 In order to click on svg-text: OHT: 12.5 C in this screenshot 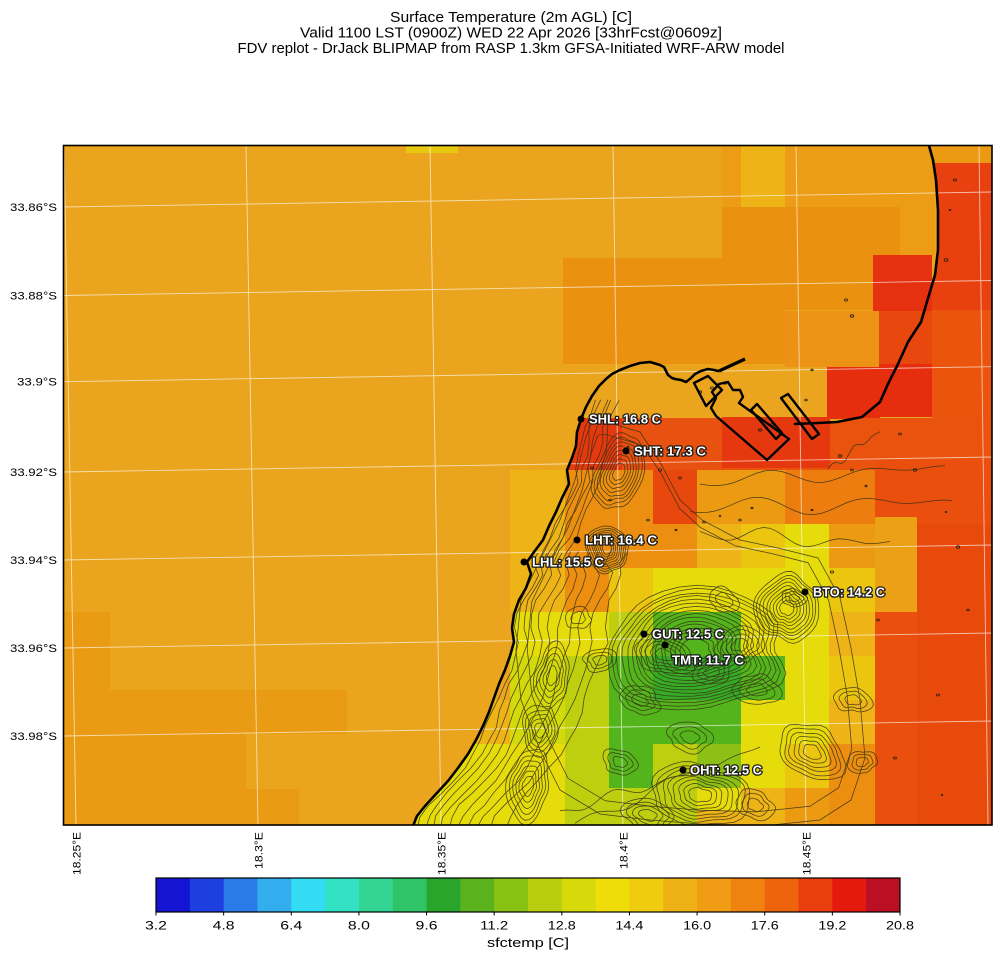, I will do `click(726, 770)`.